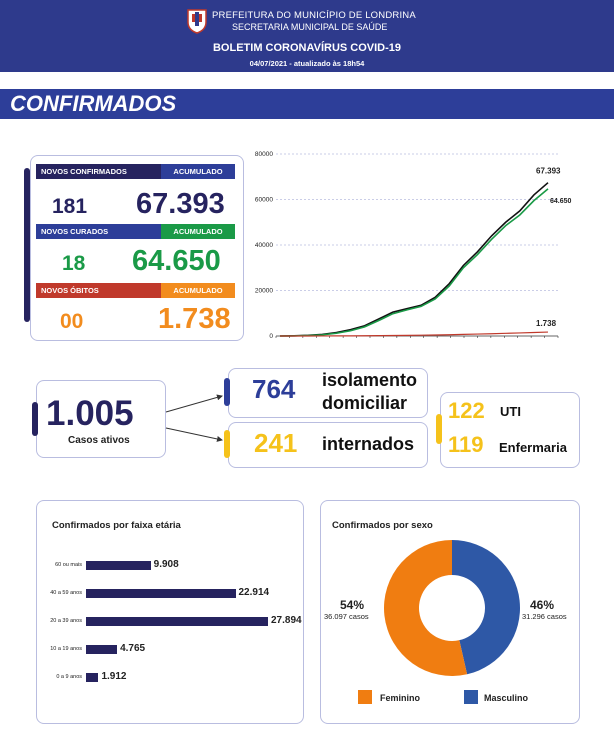 The image size is (614, 734). Describe the element at coordinates (274, 389) in the screenshot. I see `isolation-value: 764` at that location.